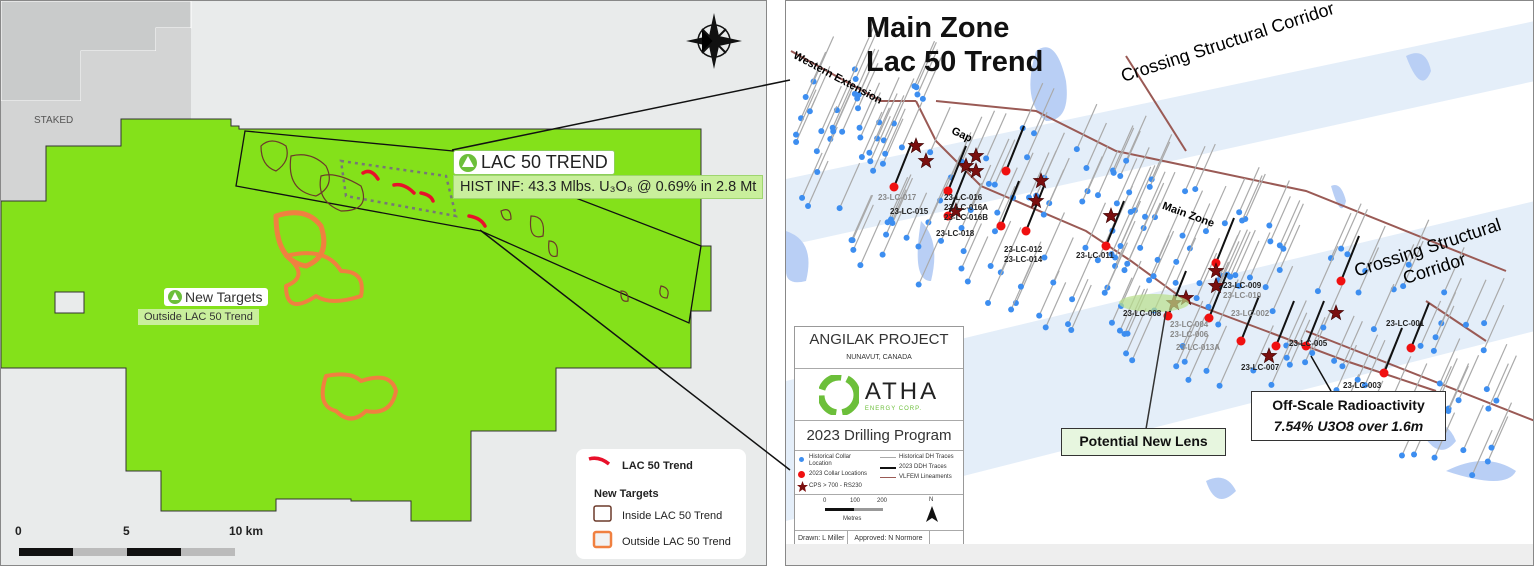  I want to click on north-arrow-shape, so click(932, 514).